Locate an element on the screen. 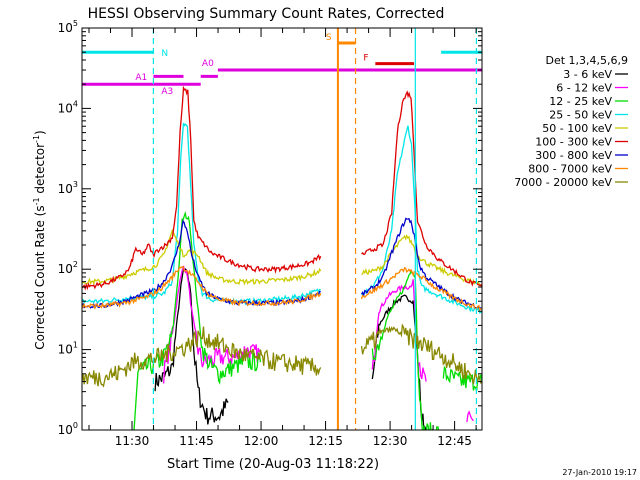  x-axis-label: Start Time (20-Aug-03 11:18:22) is located at coordinates (273, 464).